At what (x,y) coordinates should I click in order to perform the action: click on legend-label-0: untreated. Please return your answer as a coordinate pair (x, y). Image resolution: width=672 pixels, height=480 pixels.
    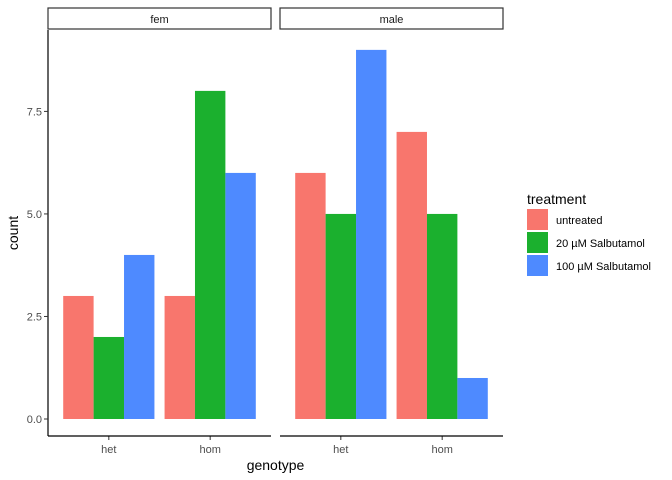
    Looking at the image, I should click on (579, 221).